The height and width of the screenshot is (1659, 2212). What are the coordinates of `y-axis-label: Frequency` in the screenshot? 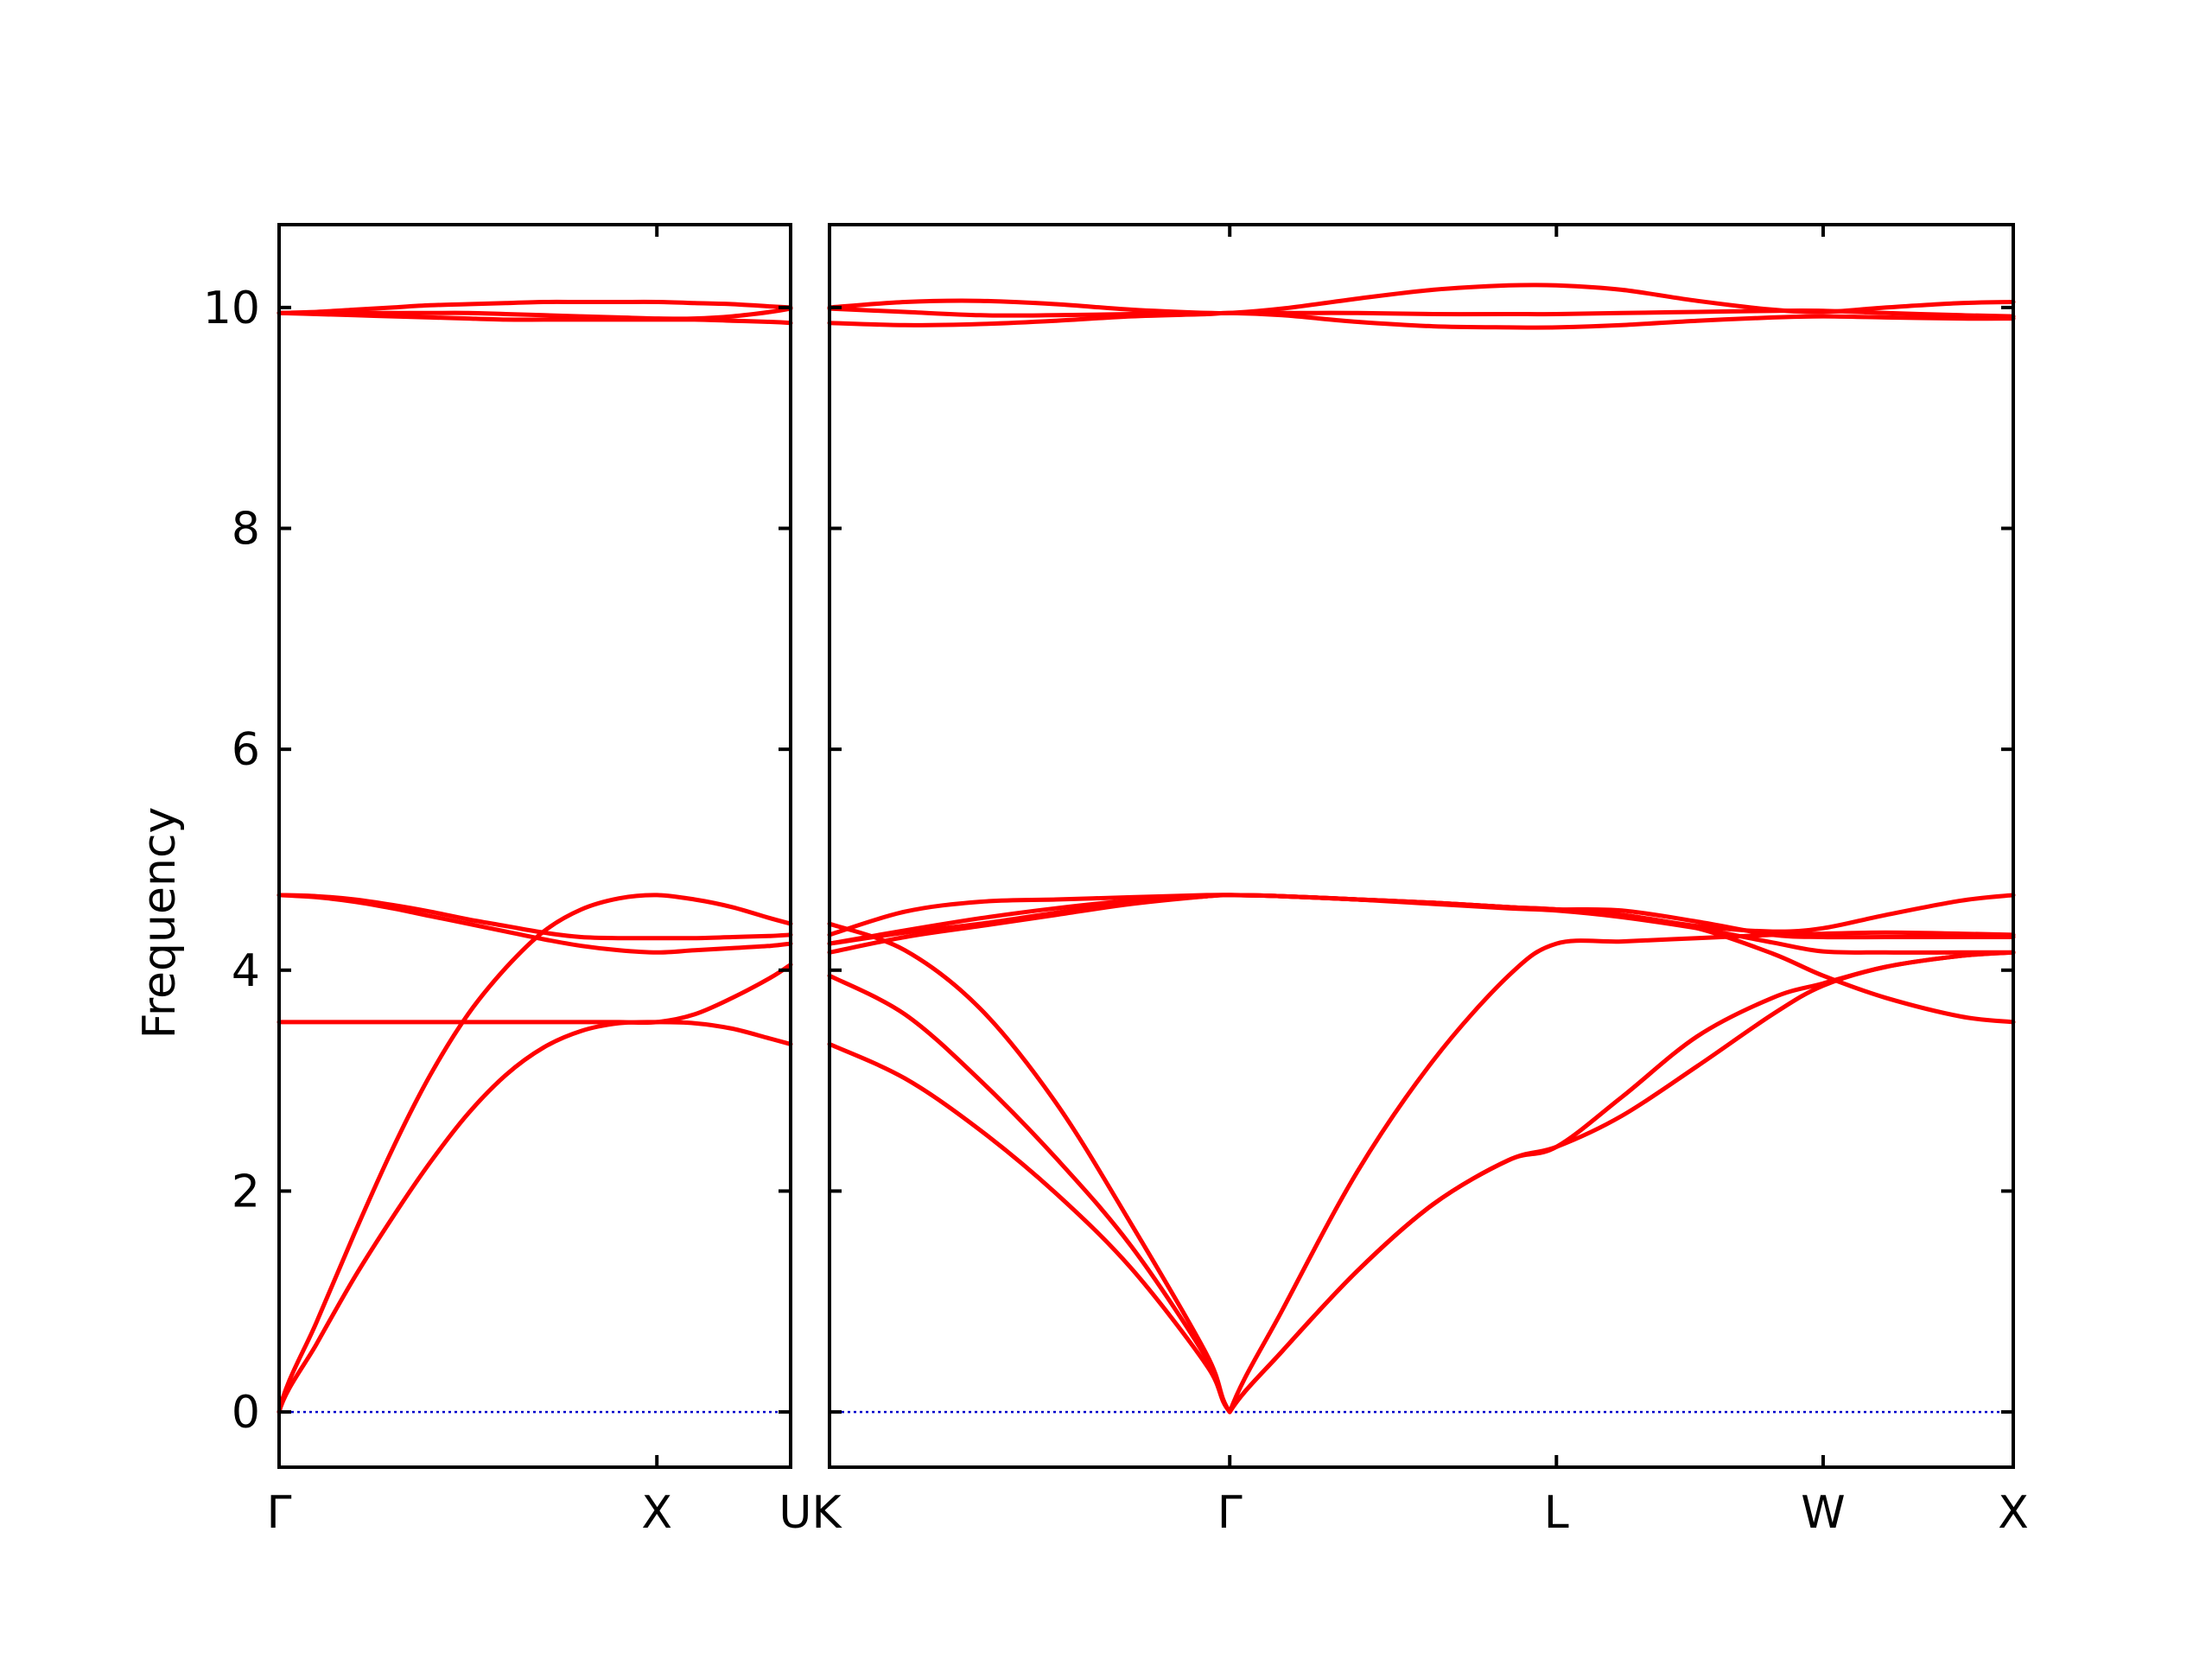 It's located at (160, 923).